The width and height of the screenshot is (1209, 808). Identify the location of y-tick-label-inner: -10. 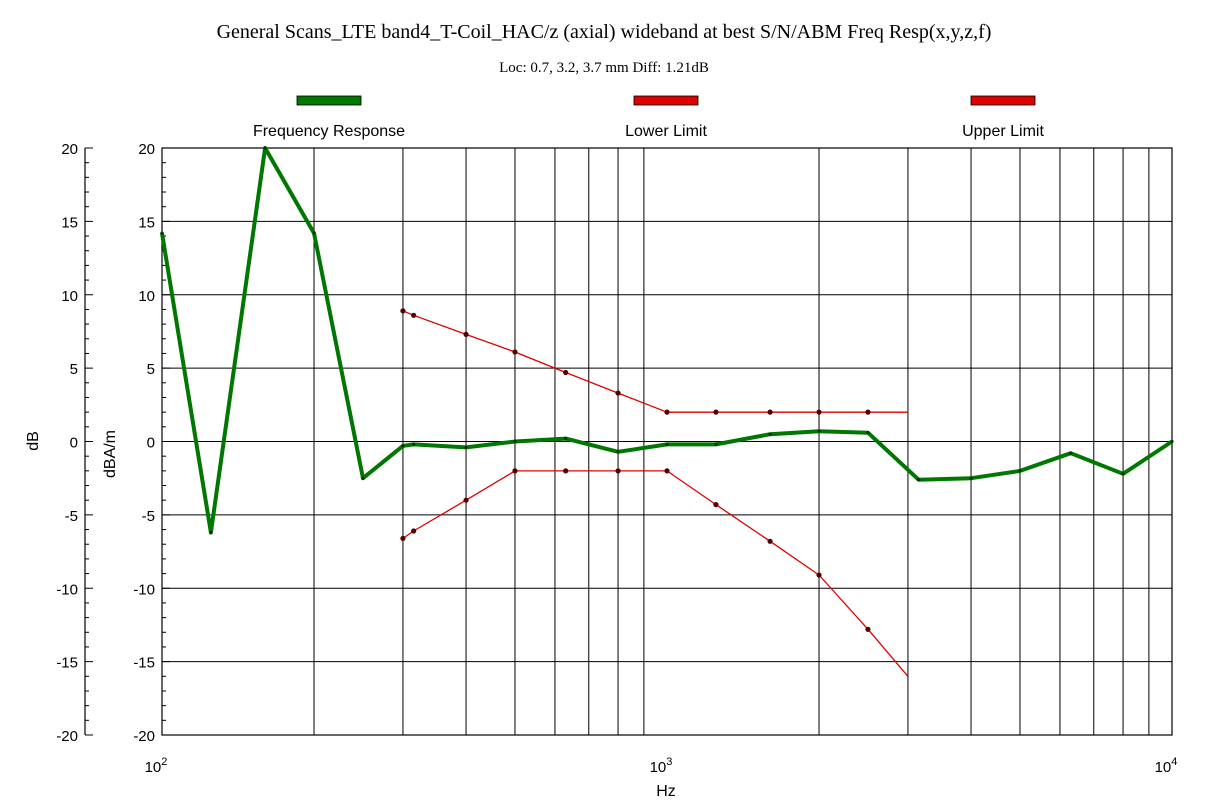
(144, 589).